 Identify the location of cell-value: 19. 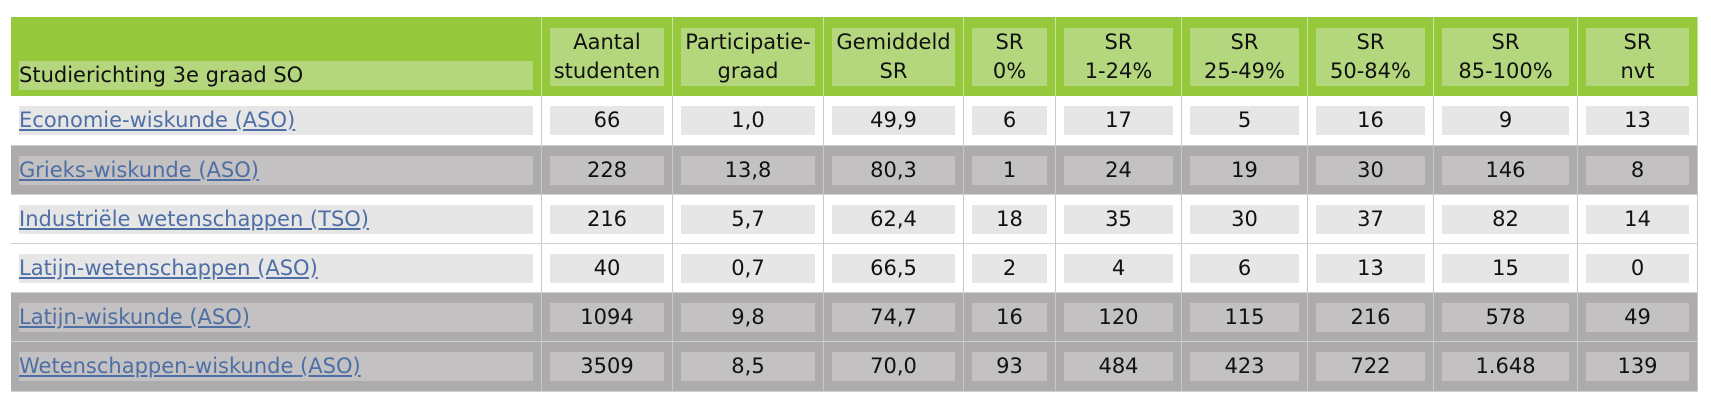
(1244, 170).